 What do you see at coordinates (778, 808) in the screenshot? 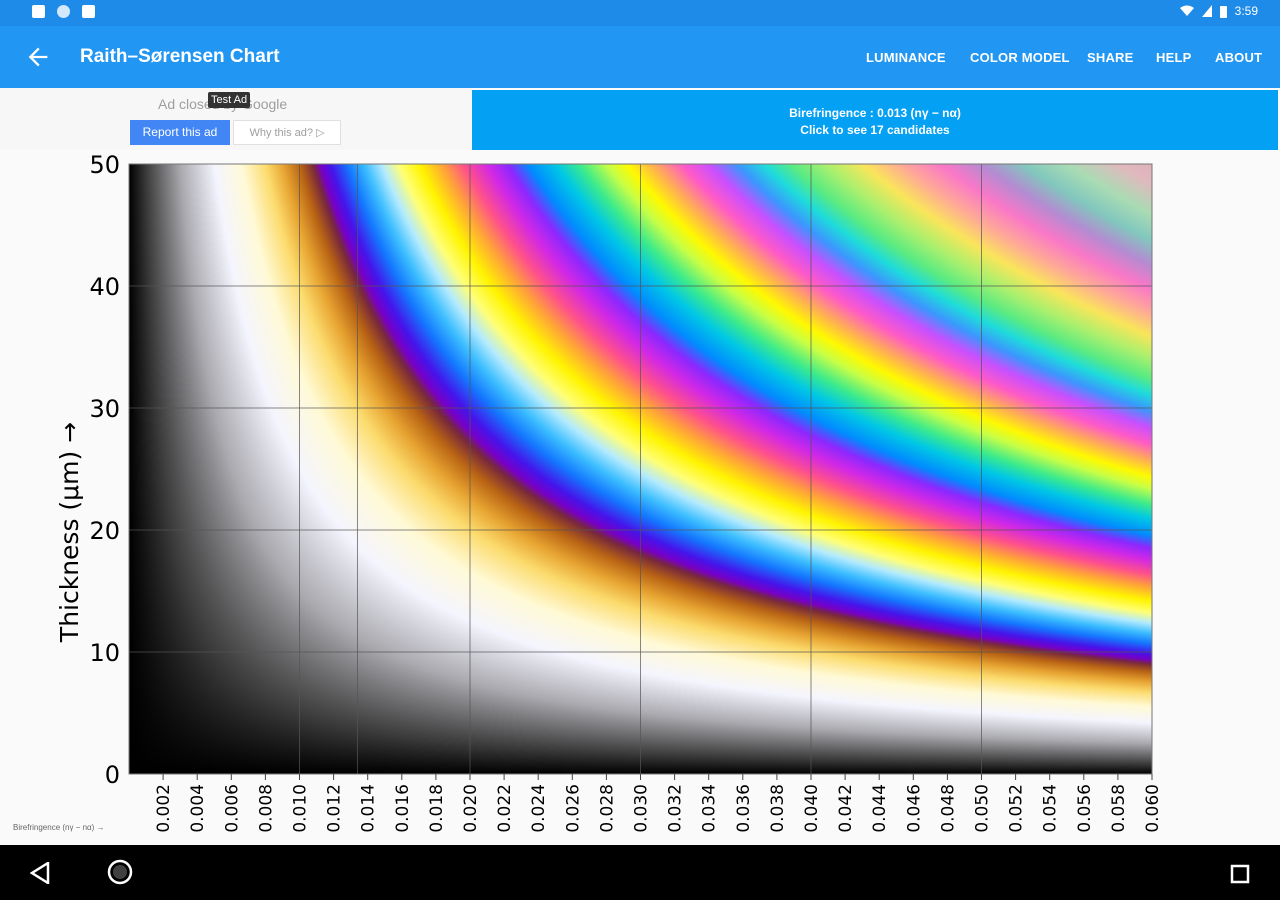
I see `x-tick-label: 0.038` at bounding box center [778, 808].